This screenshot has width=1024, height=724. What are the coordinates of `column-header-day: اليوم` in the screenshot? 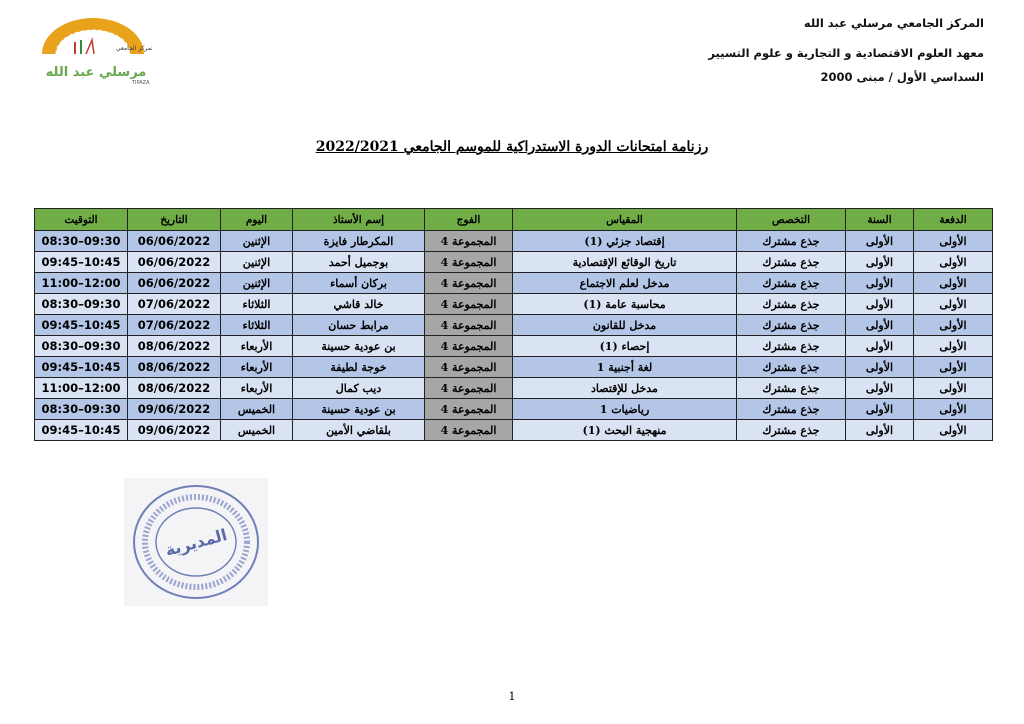 It's located at (256, 219).